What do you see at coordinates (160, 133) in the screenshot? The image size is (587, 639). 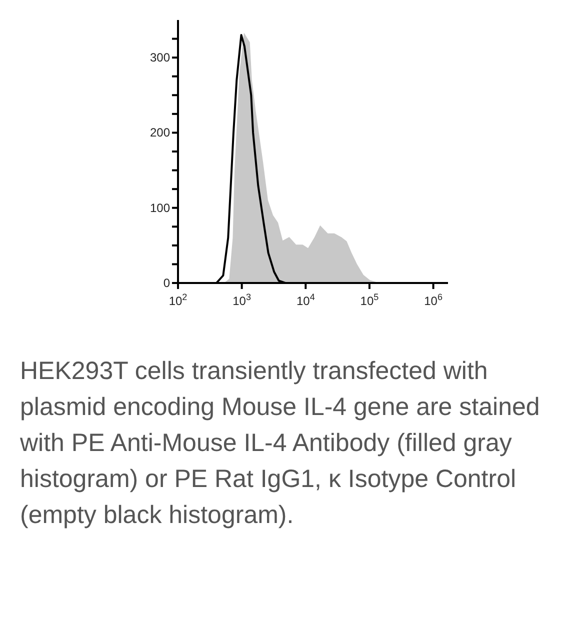 I see `y-tick-label: 200` at bounding box center [160, 133].